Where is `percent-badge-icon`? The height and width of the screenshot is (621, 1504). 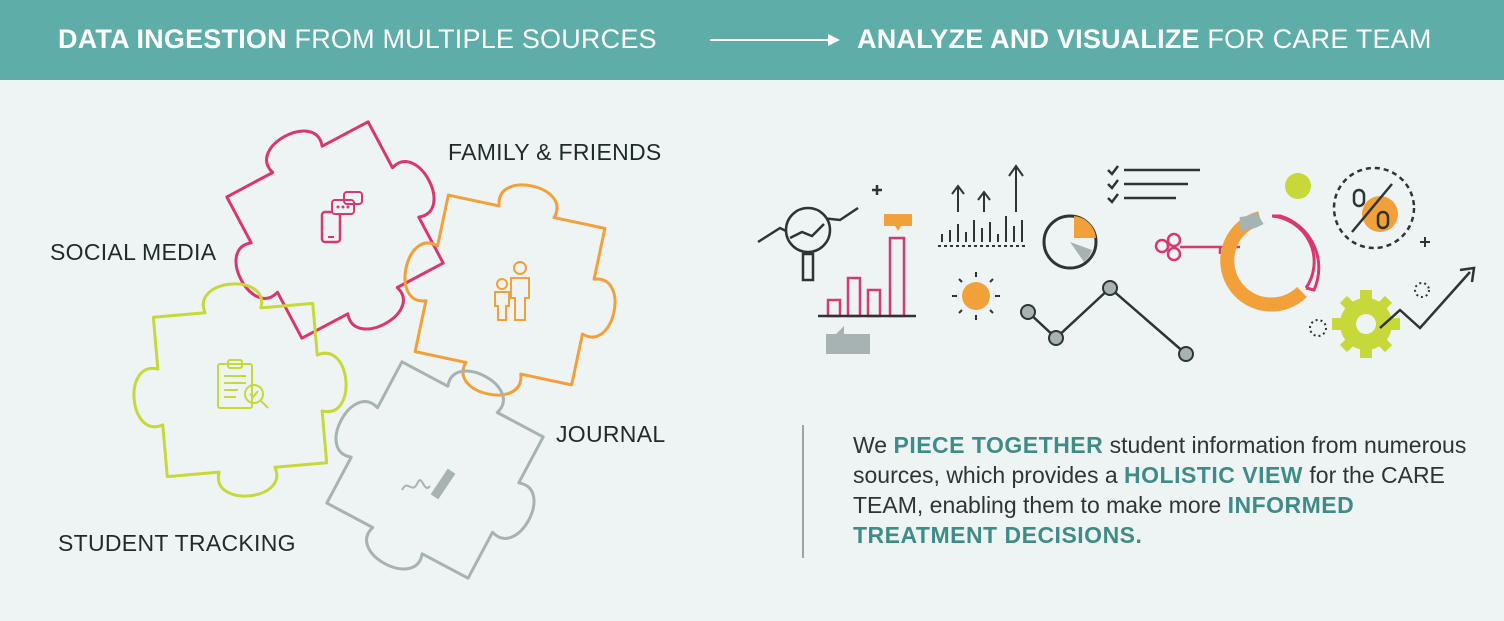
percent-badge-icon is located at coordinates (1381, 208).